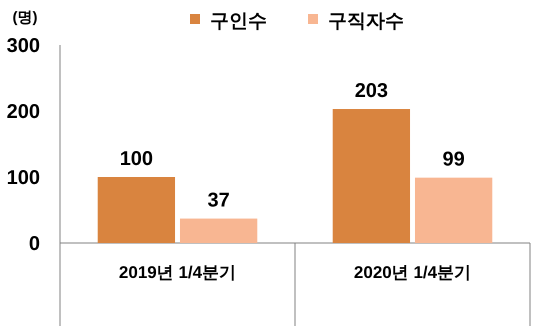 The height and width of the screenshot is (328, 554). Describe the element at coordinates (366, 21) in the screenshot. I see `legend-label: 구직자수` at that location.